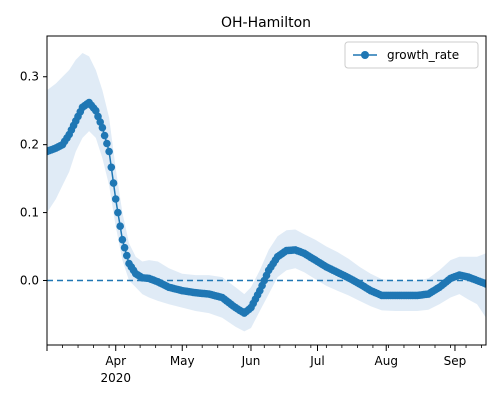  What do you see at coordinates (251, 361) in the screenshot?
I see `x-tick-label: Jun` at bounding box center [251, 361].